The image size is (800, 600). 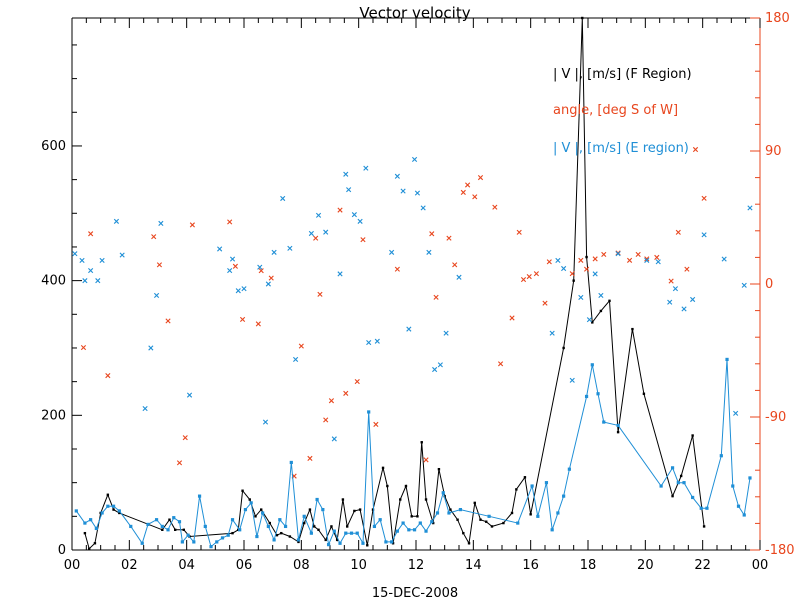 I want to click on x-tick-label: 08, so click(x=301, y=565).